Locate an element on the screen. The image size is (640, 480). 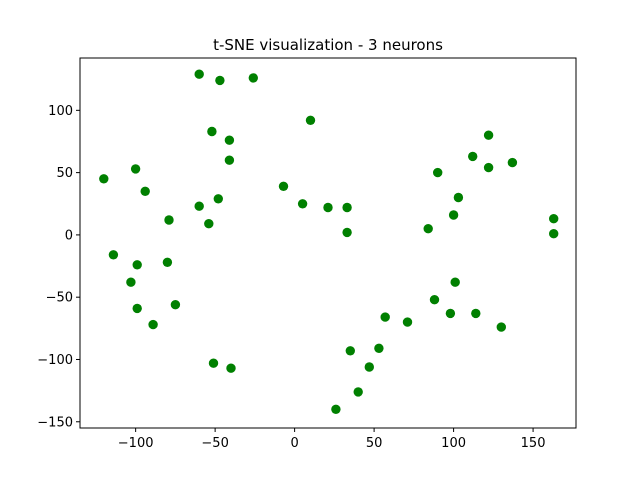
y-tick-label: 0 is located at coordinates (69, 235).